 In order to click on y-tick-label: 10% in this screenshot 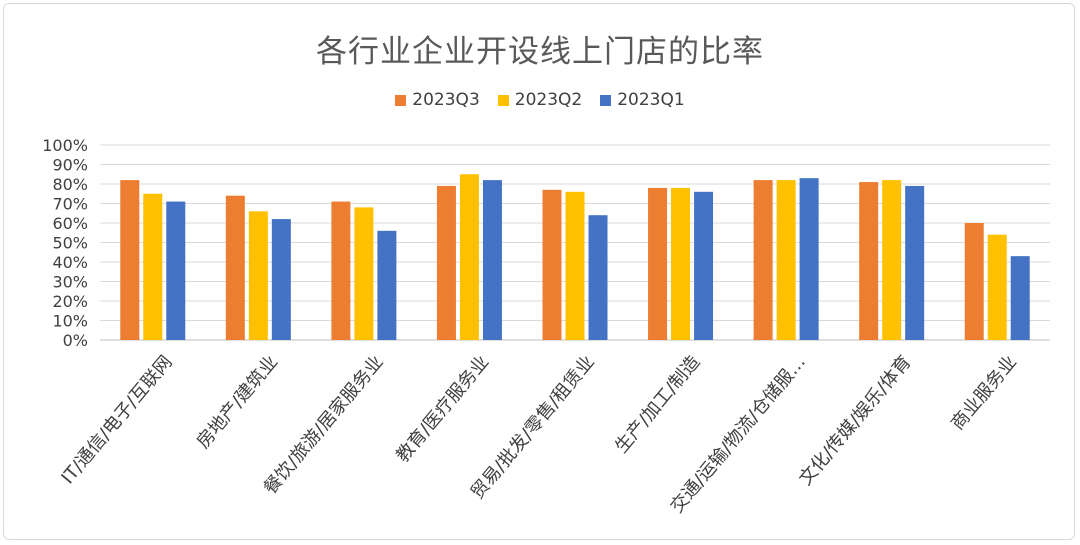, I will do `click(70, 321)`.